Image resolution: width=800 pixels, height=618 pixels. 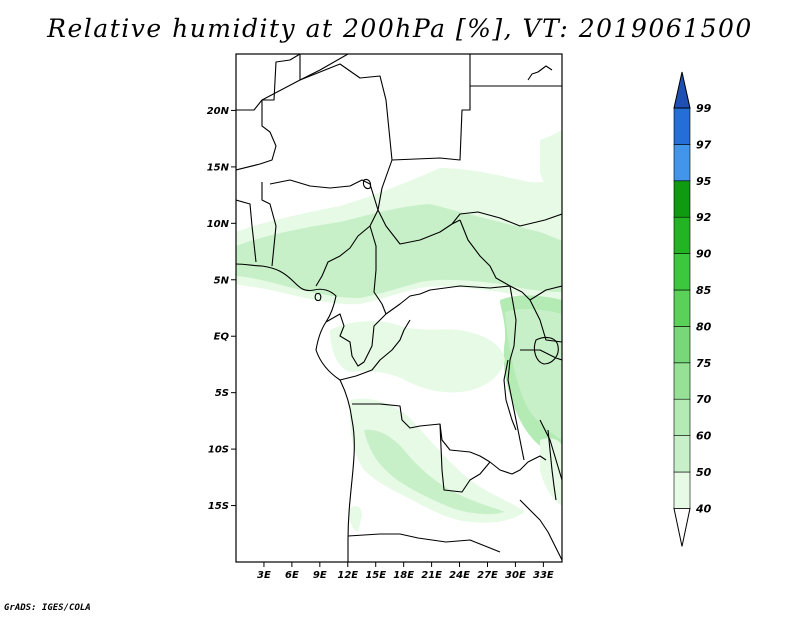 What do you see at coordinates (403, 575) in the screenshot?
I see `lon-tick-label: 18E` at bounding box center [403, 575].